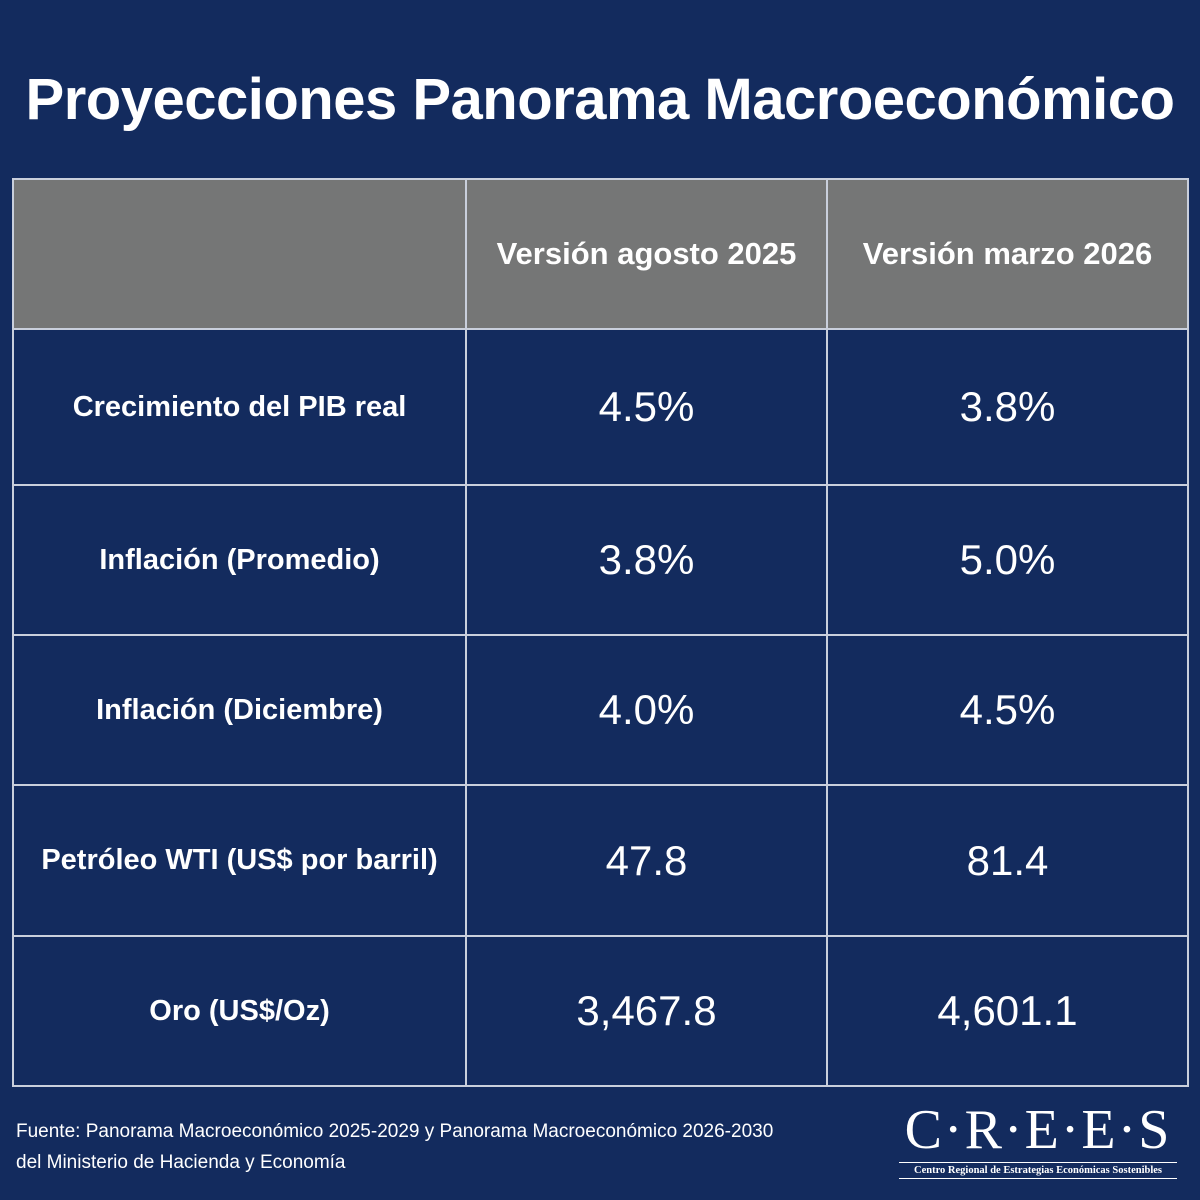  I want to click on table-row: Inflación (Promedio) 3.8% 5.0%, so click(600, 560).